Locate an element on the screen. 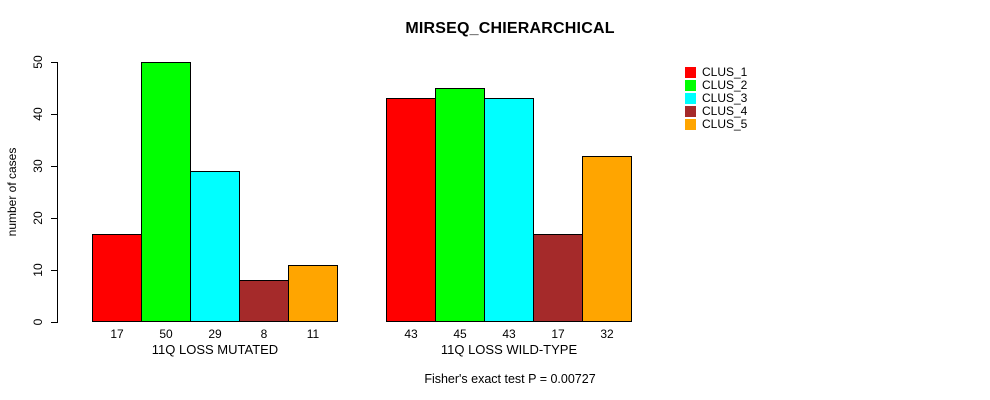 This screenshot has height=400, width=990. legend-item: CLUS_2 is located at coordinates (716, 85).